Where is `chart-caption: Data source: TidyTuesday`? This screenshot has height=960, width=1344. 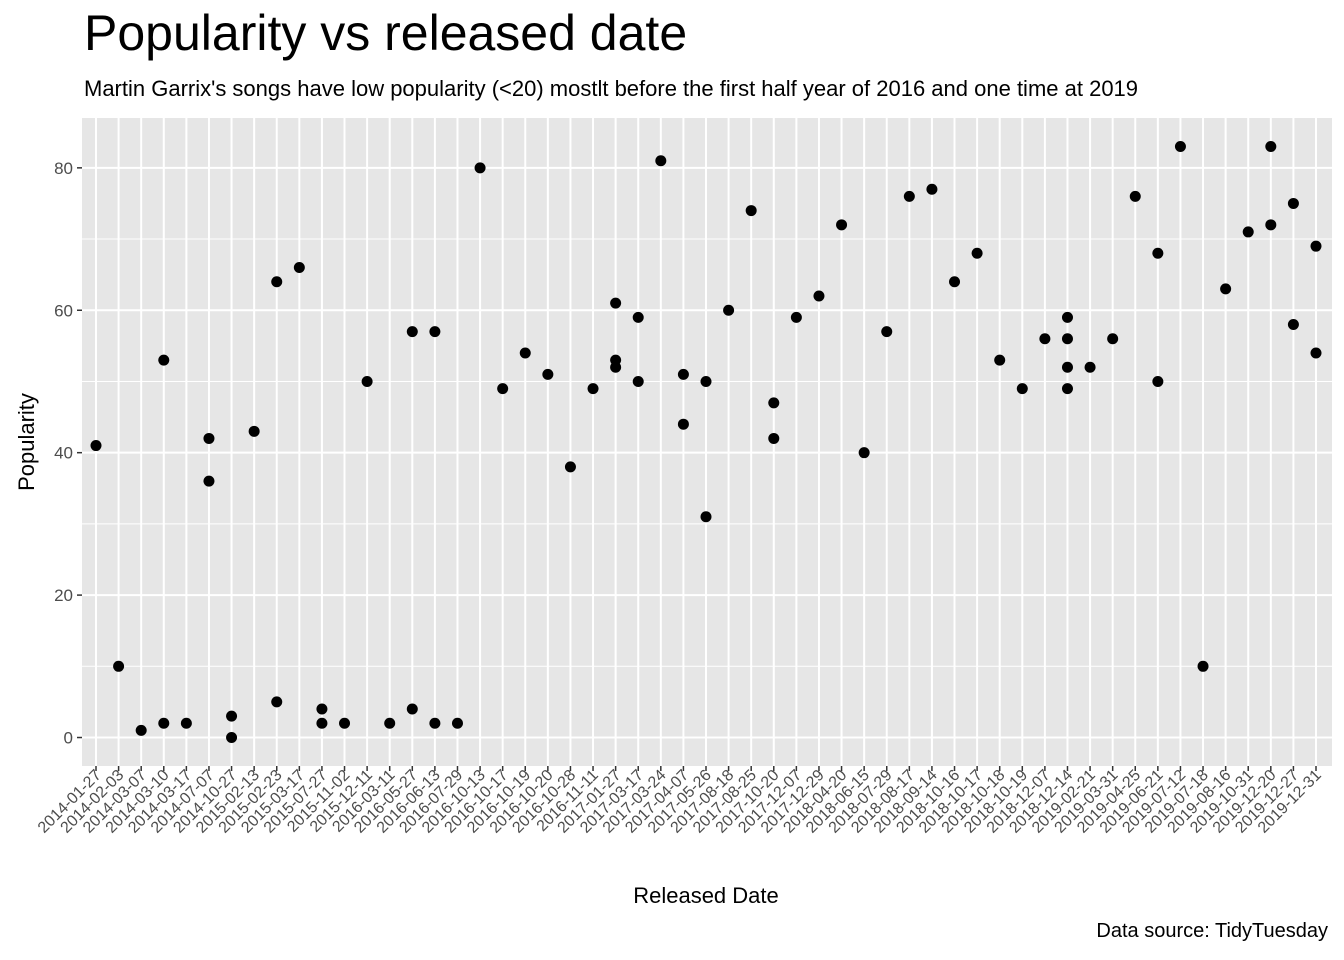
chart-caption: Data source: TidyTuesday is located at coordinates (1212, 931).